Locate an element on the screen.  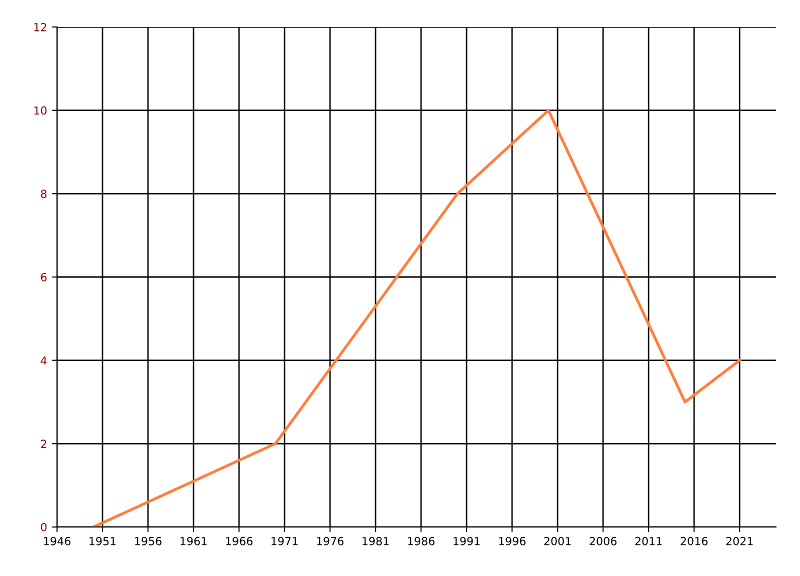
x-tick-label: 1961 is located at coordinates (193, 541).